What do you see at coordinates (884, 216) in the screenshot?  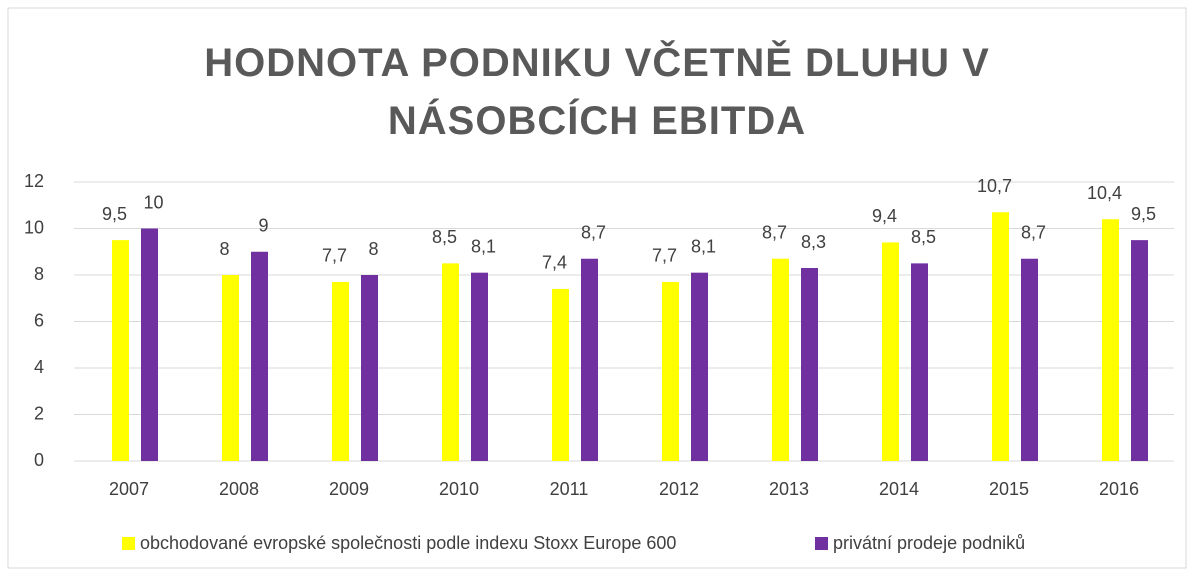 I see `data-label: 9,4` at bounding box center [884, 216].